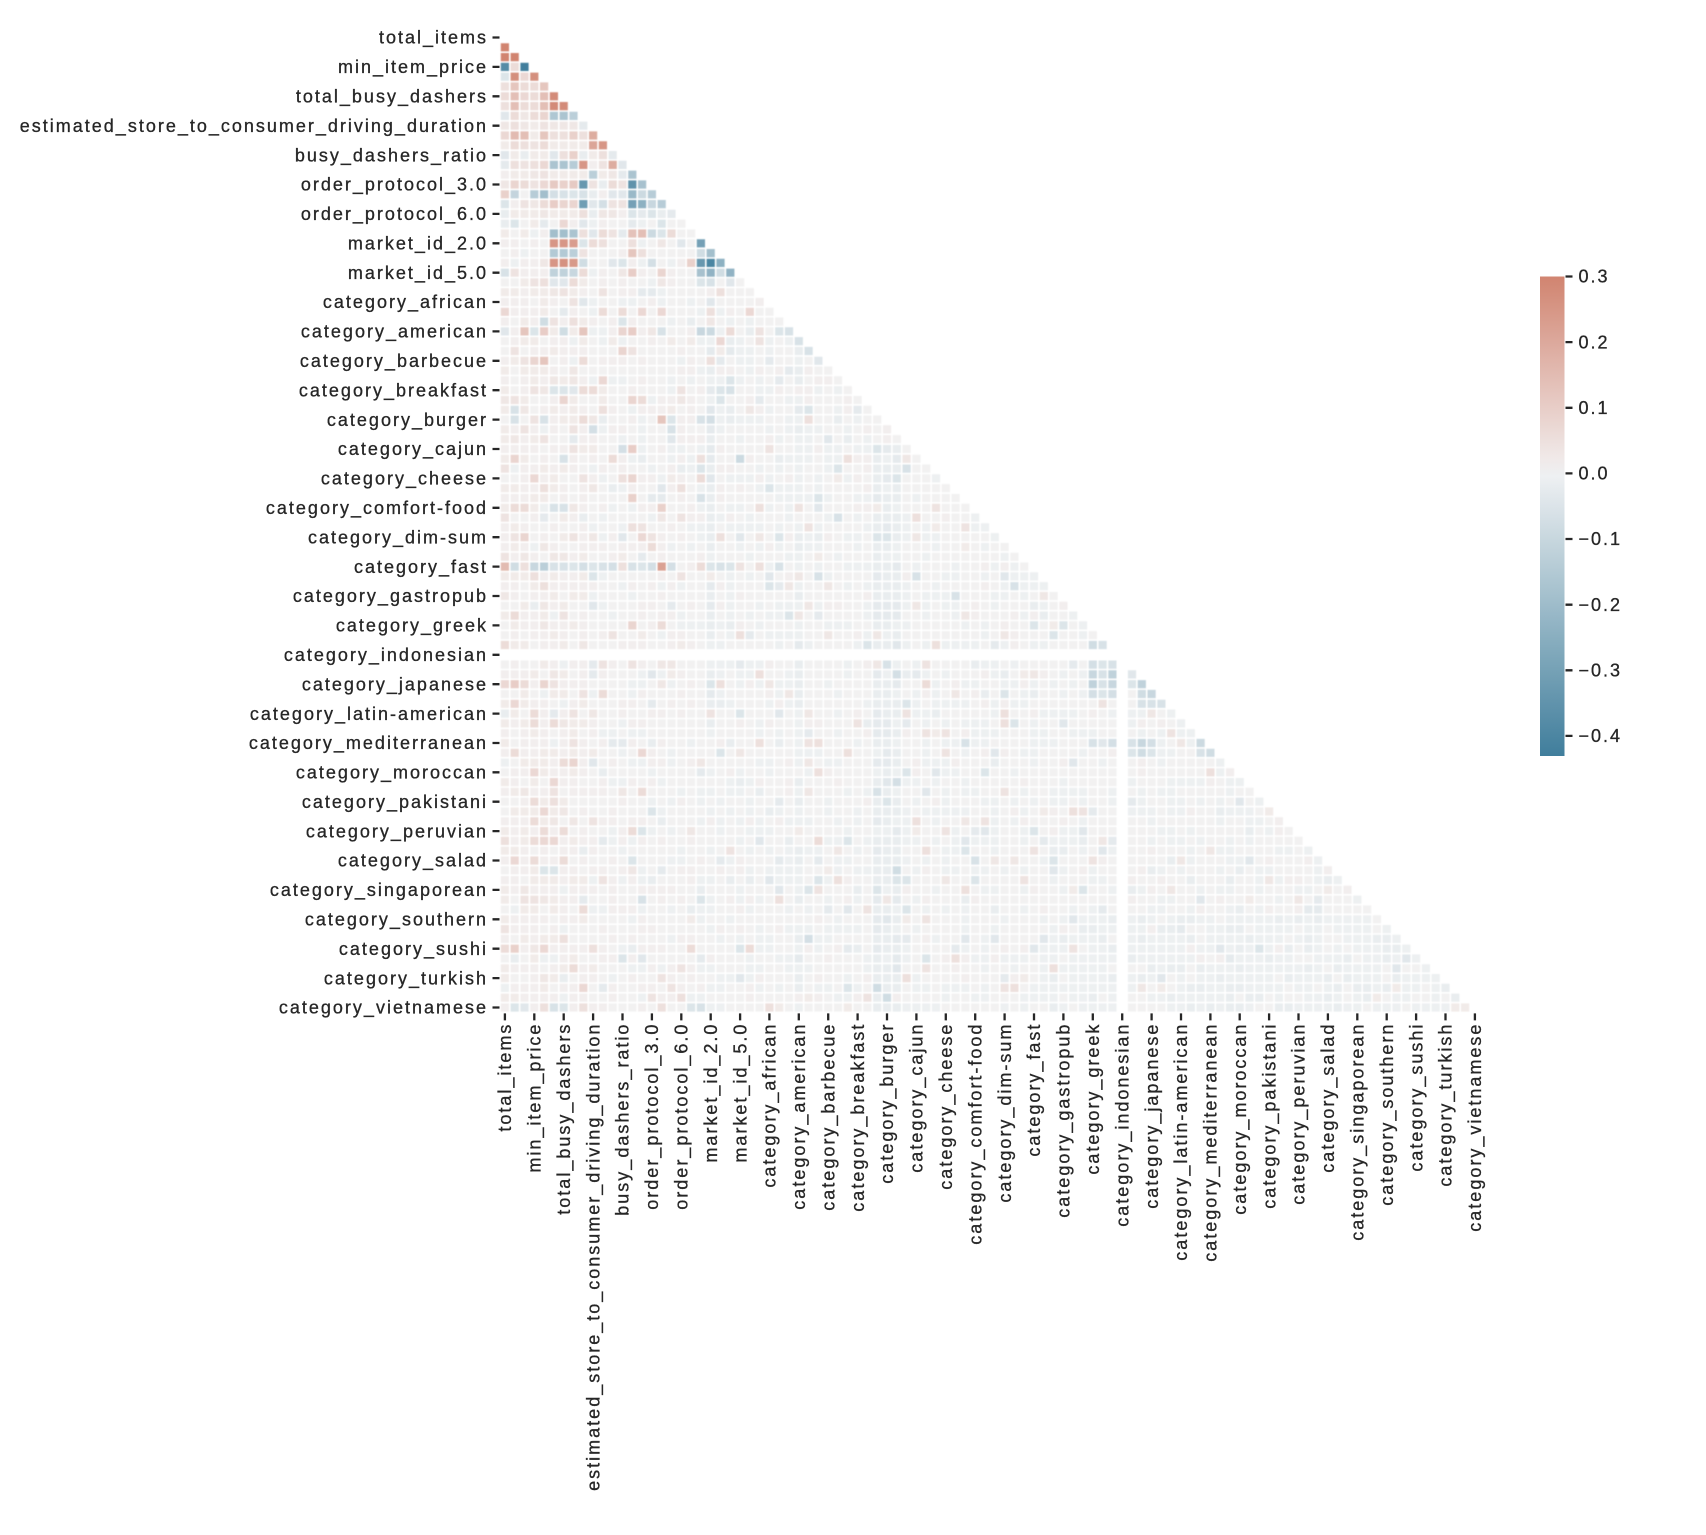 The image size is (1706, 1535). Describe the element at coordinates (1601, 671) in the screenshot. I see `svg-text: −0.3` at that location.